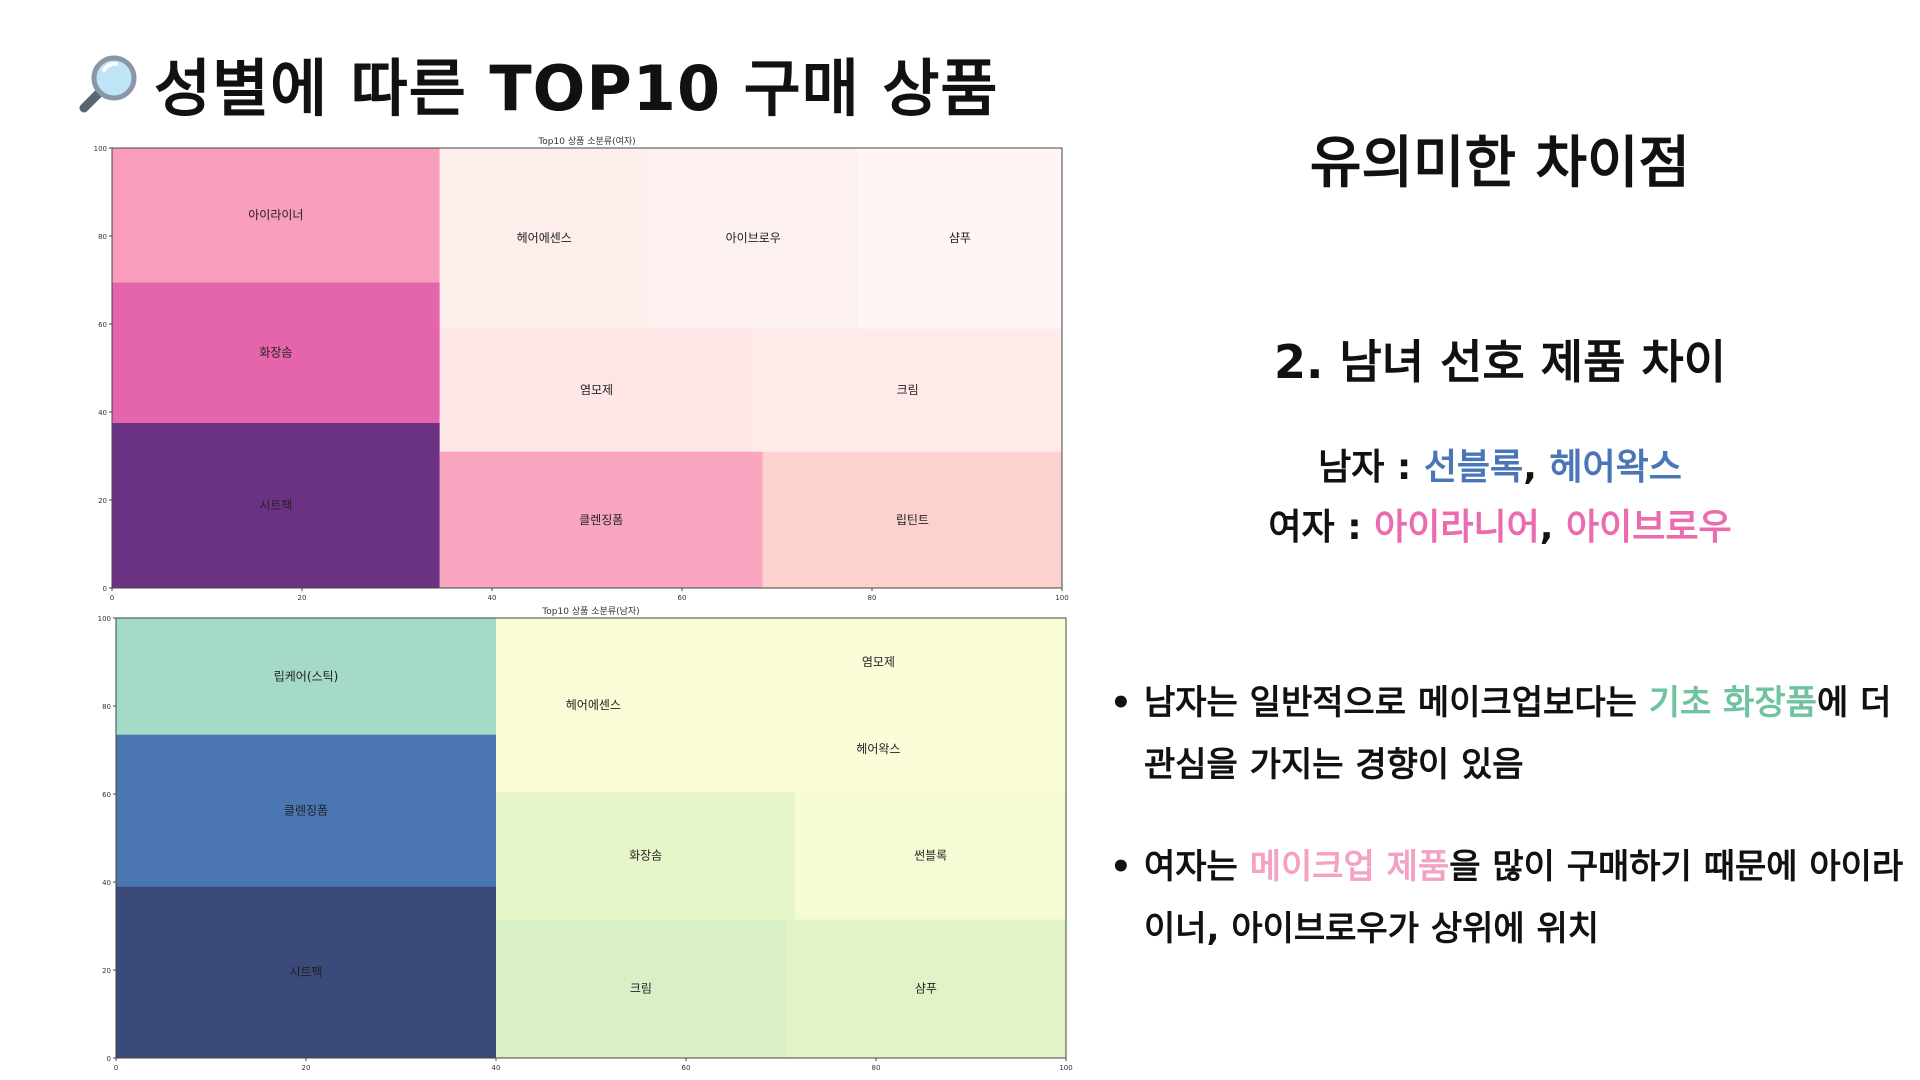 This screenshot has height=1080, width=1920. Describe the element at coordinates (1349, 867) in the screenshot. I see `insight-female-highlight: 메이크업 제품` at that location.